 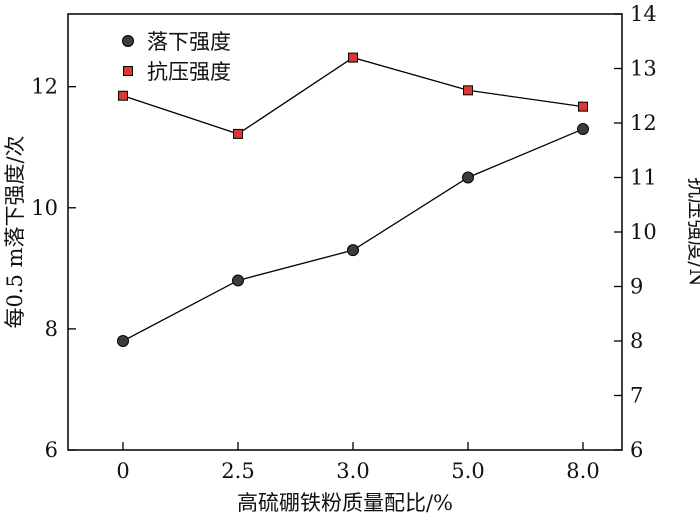 What do you see at coordinates (51, 450) in the screenshot?
I see `left-y-tick-label: 6` at bounding box center [51, 450].